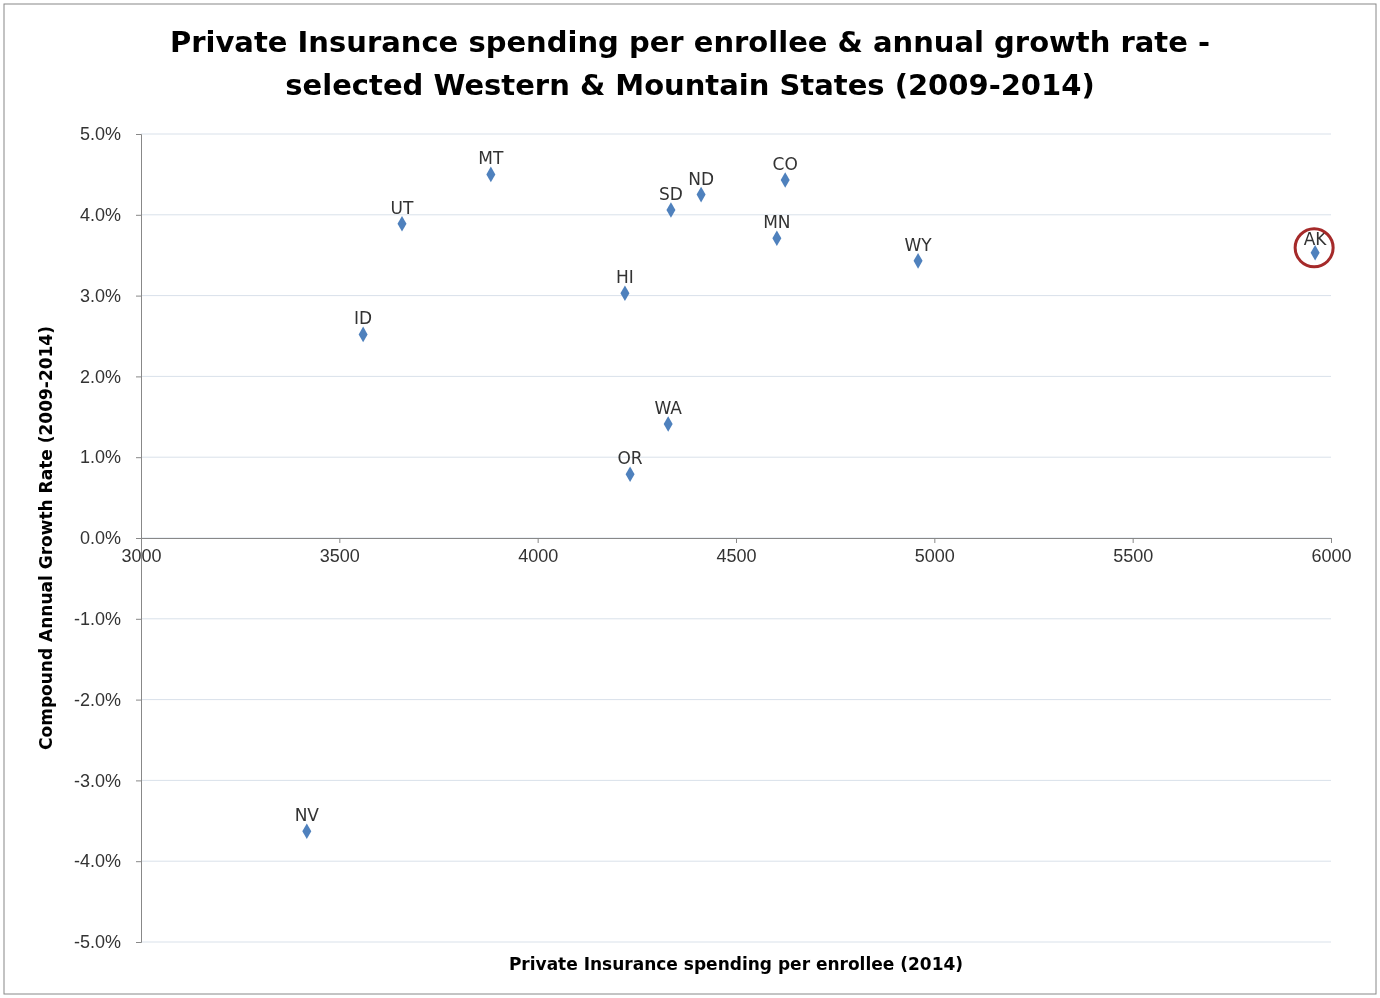 The image size is (1380, 998). I want to click on x-tick-label: 5500, so click(1133, 556).